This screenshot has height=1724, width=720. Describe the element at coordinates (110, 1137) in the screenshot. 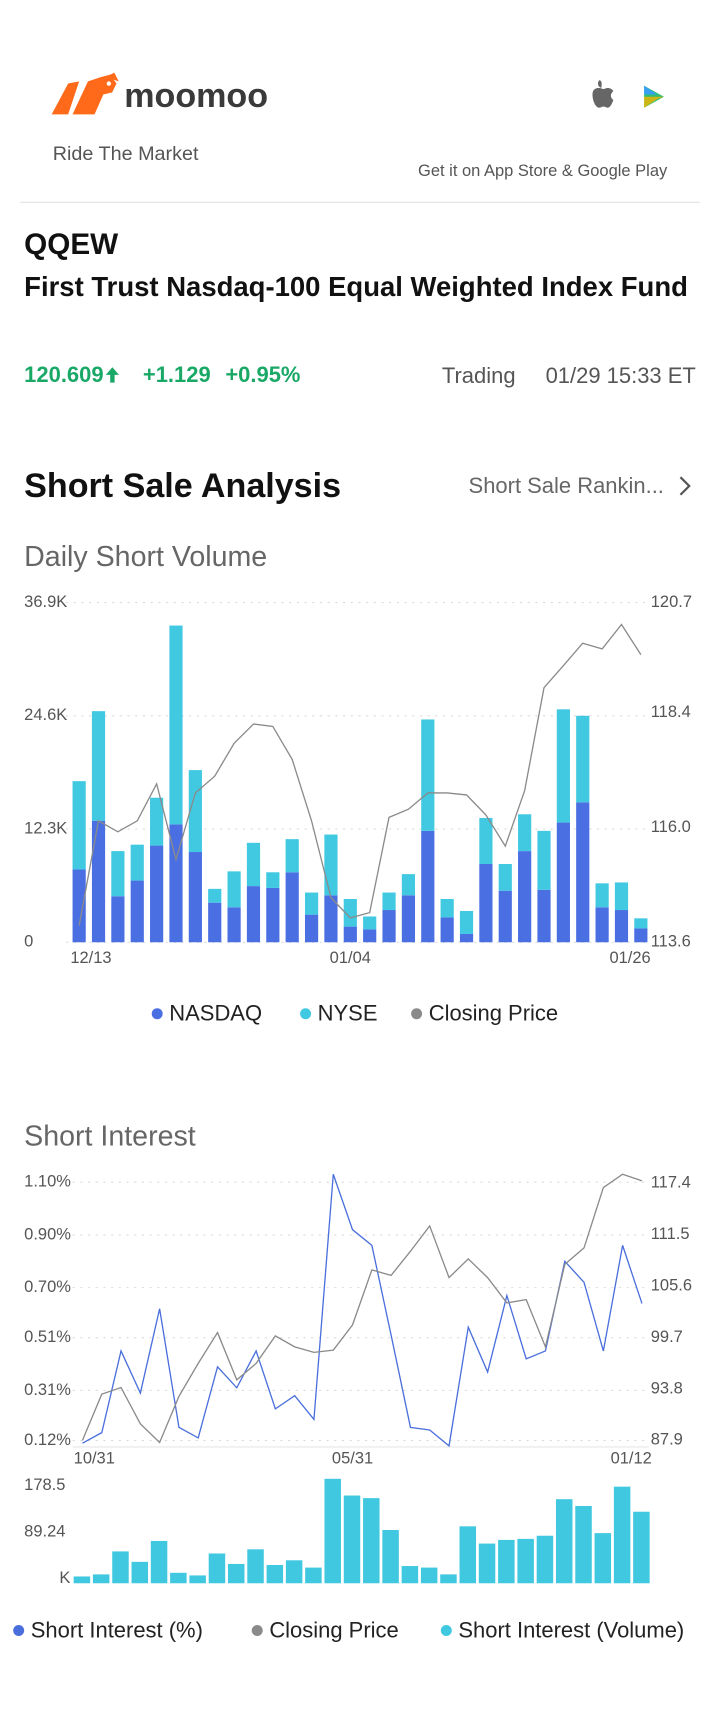

I see `chart-title: Short Interest` at that location.